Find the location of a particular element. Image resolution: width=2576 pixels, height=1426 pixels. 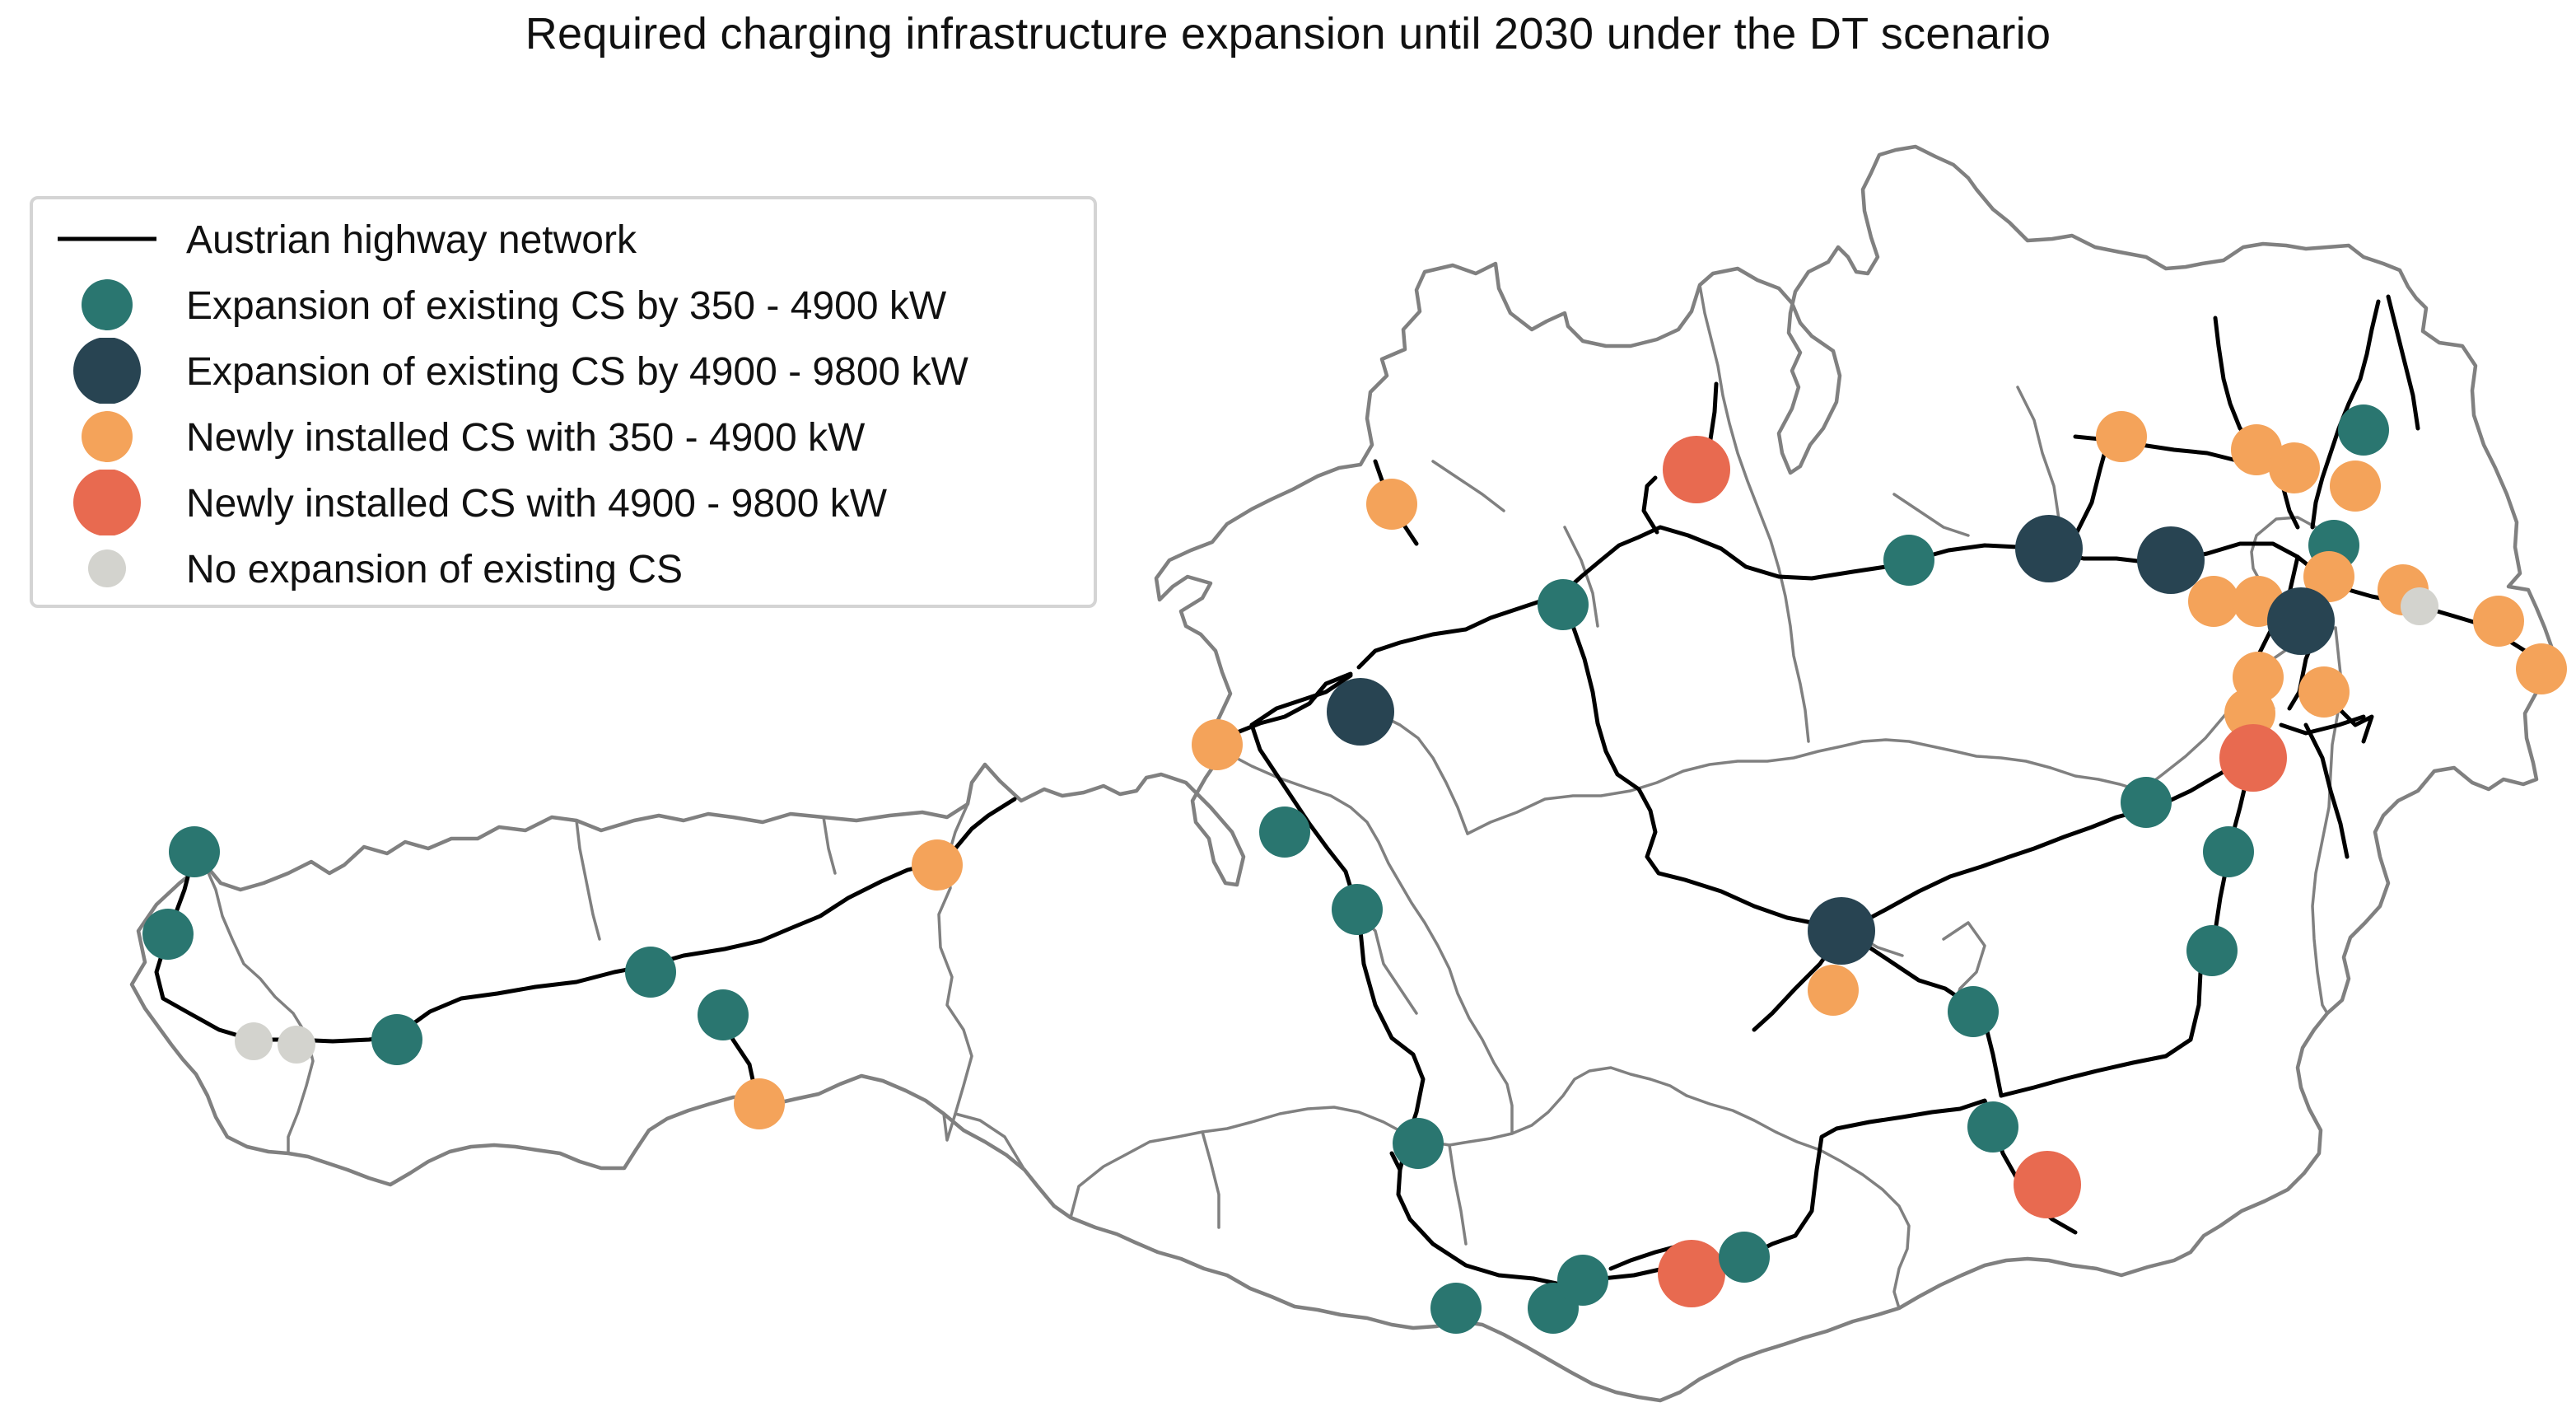

legend-label-no-expansion: No expansion of existing CS is located at coordinates (434, 569).